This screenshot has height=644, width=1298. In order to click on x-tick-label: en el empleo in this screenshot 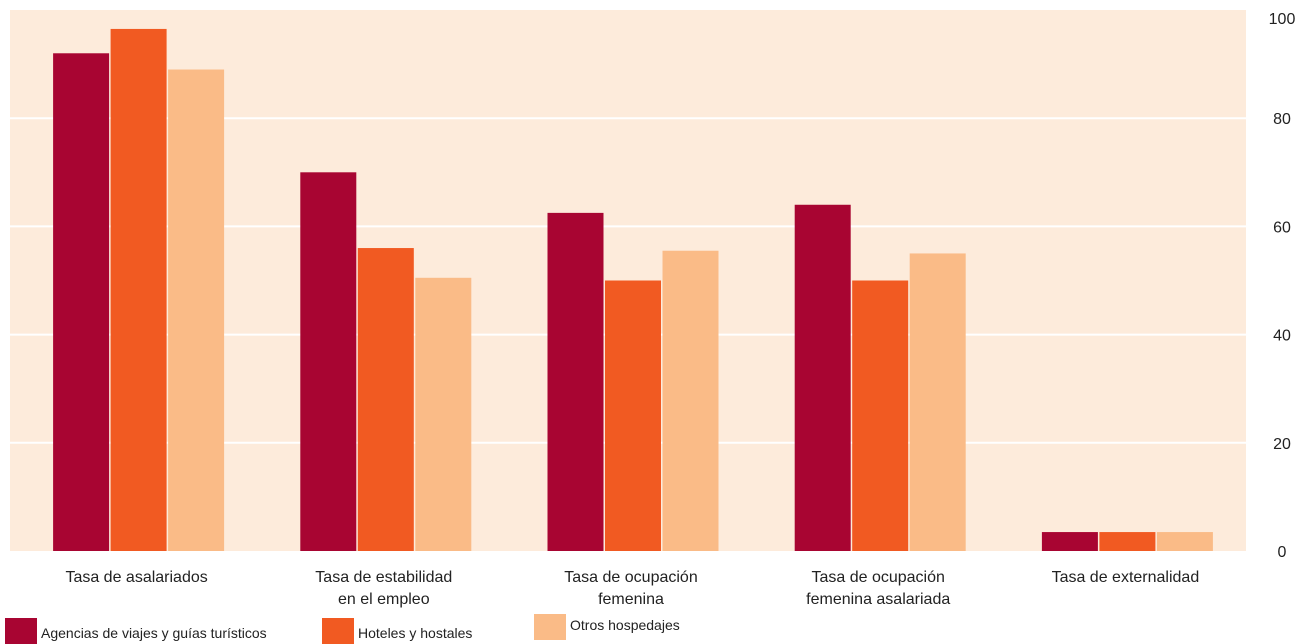, I will do `click(384, 599)`.